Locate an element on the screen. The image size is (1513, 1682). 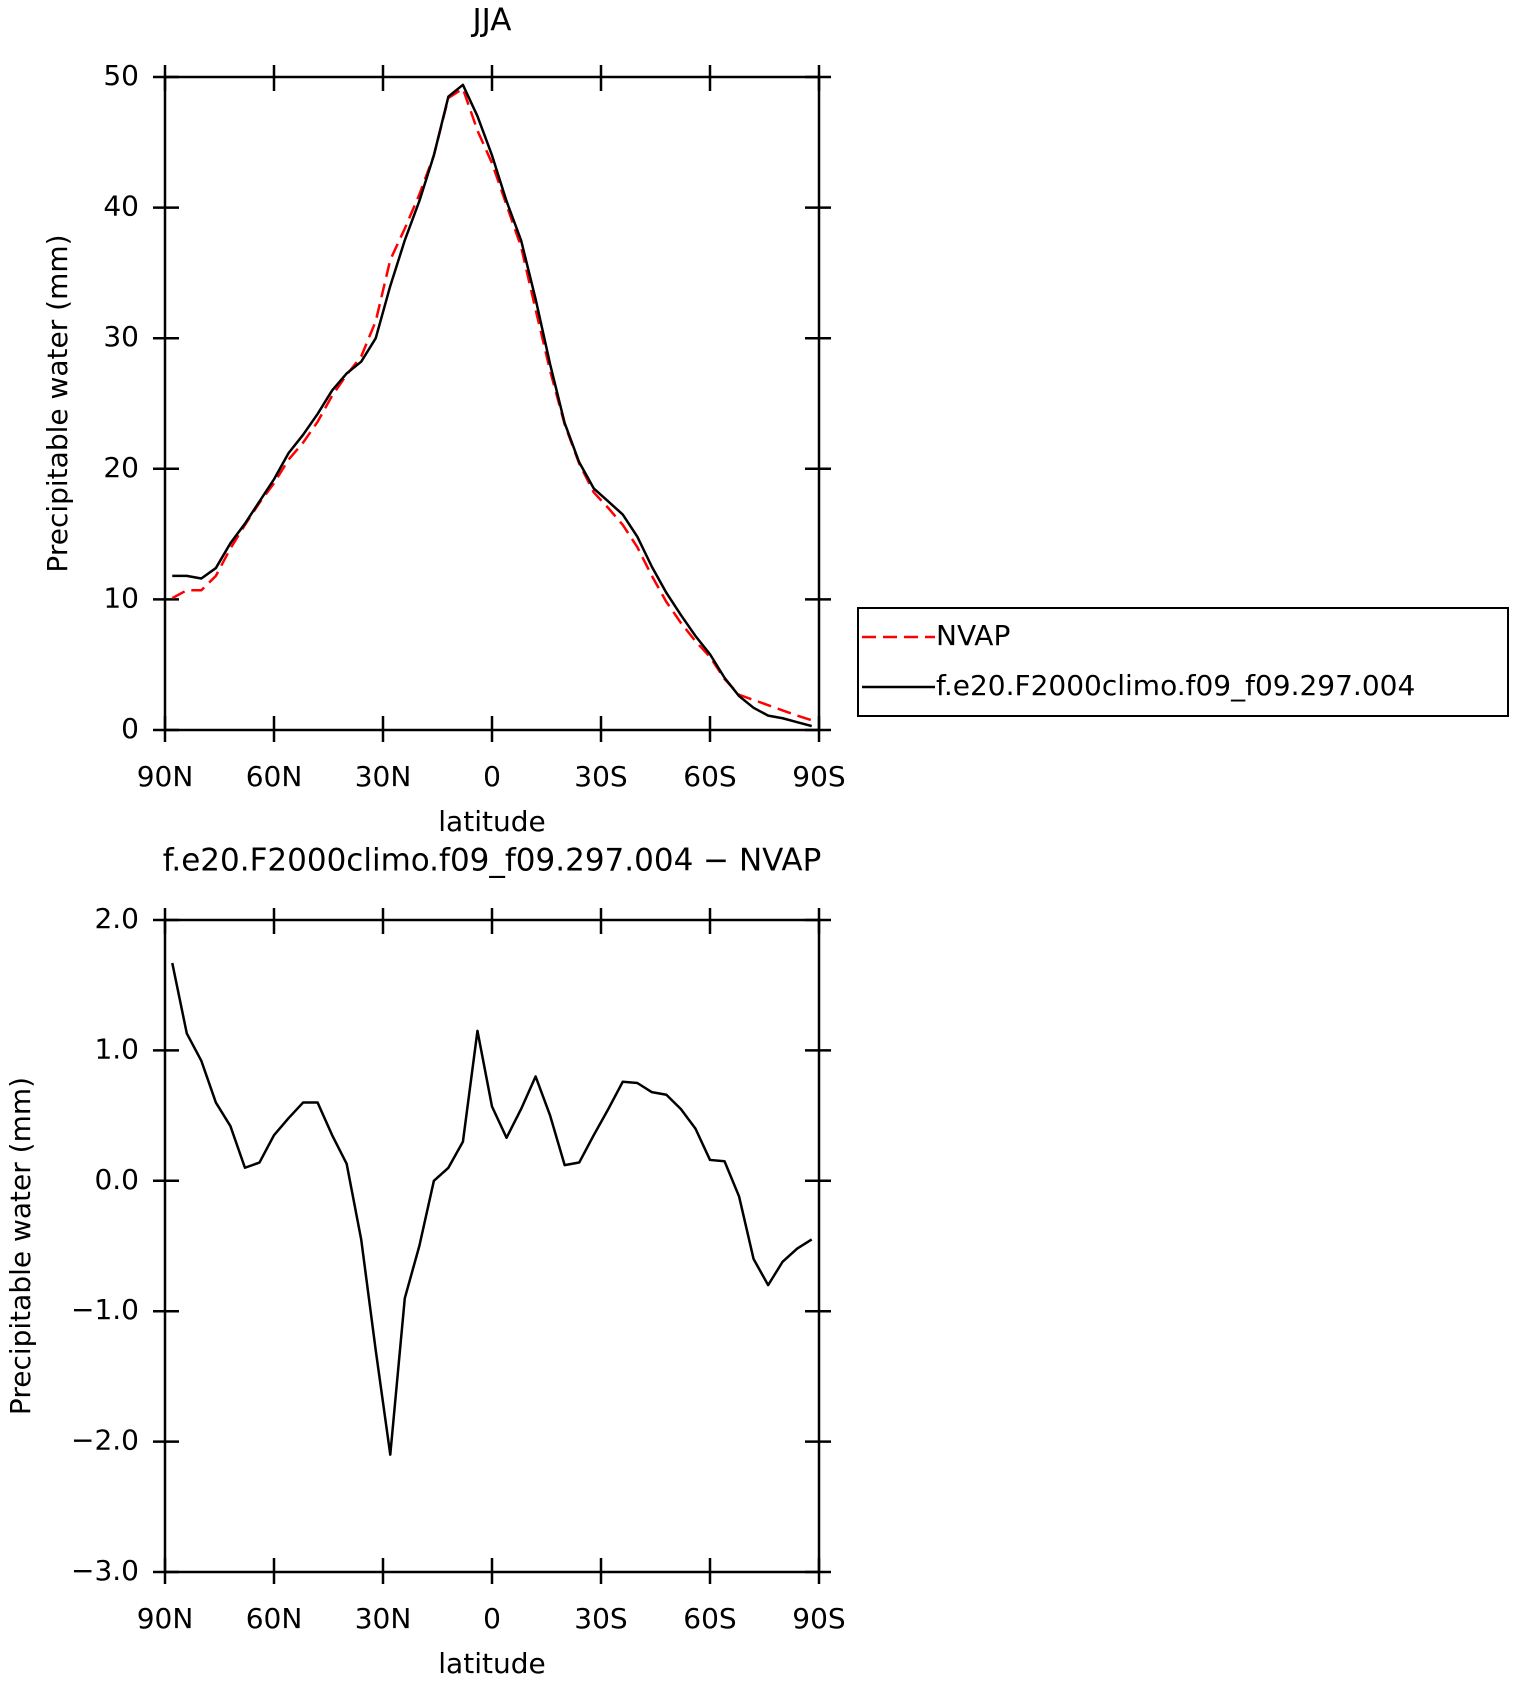
y-tick-label: 50 is located at coordinates (121, 75).